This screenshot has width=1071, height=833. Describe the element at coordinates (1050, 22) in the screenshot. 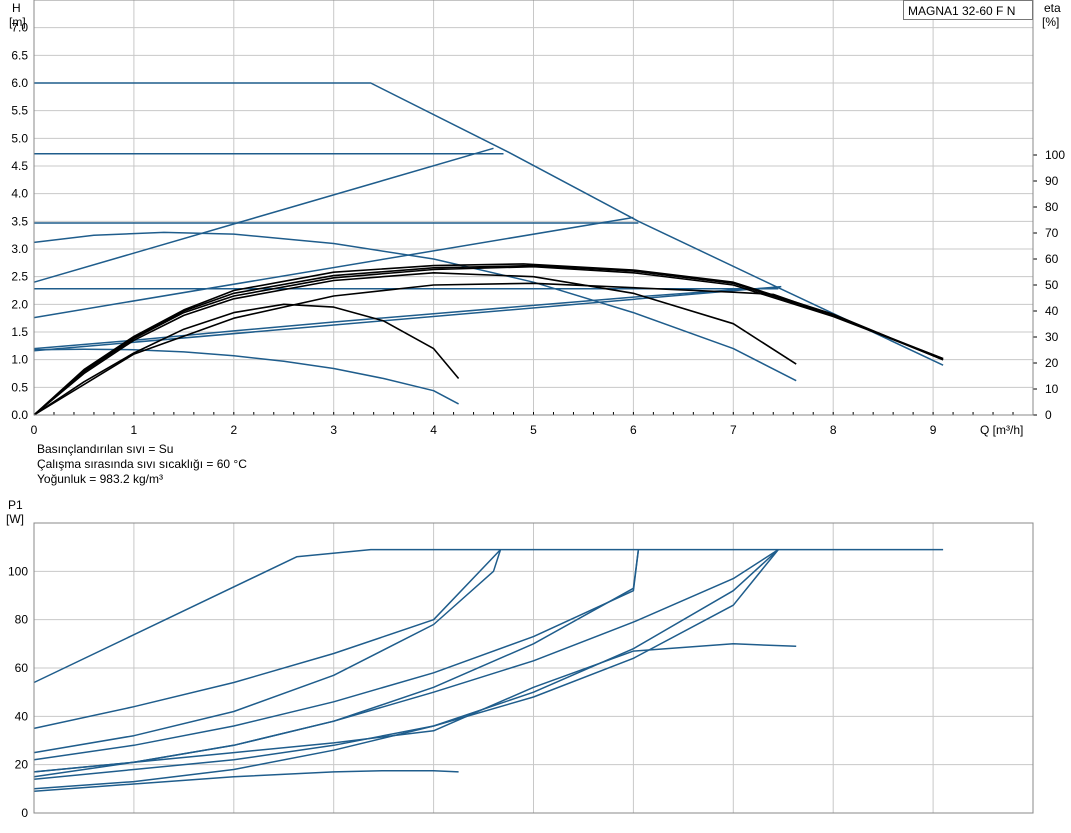

I see `eta-axis-unit: [%]` at that location.